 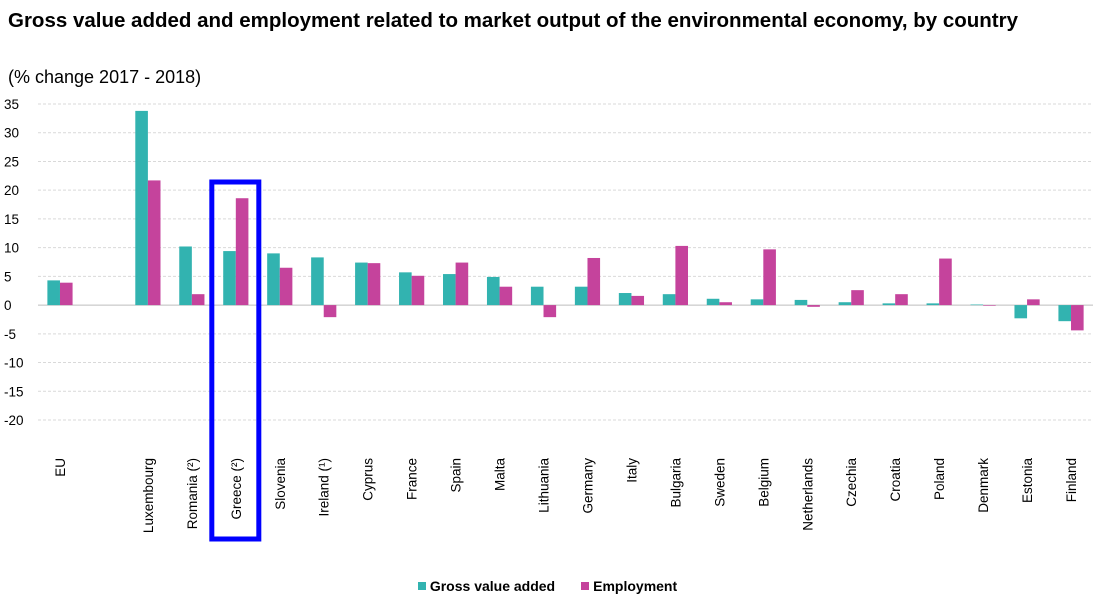 What do you see at coordinates (587, 486) in the screenshot?
I see `category-label: Germany` at bounding box center [587, 486].